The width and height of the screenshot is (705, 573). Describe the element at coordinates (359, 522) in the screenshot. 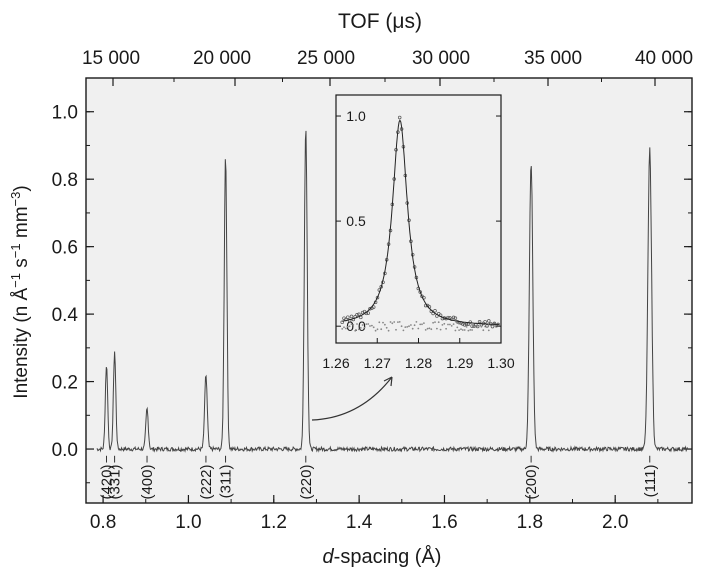

I see `x-tick-label: 1.4` at that location.